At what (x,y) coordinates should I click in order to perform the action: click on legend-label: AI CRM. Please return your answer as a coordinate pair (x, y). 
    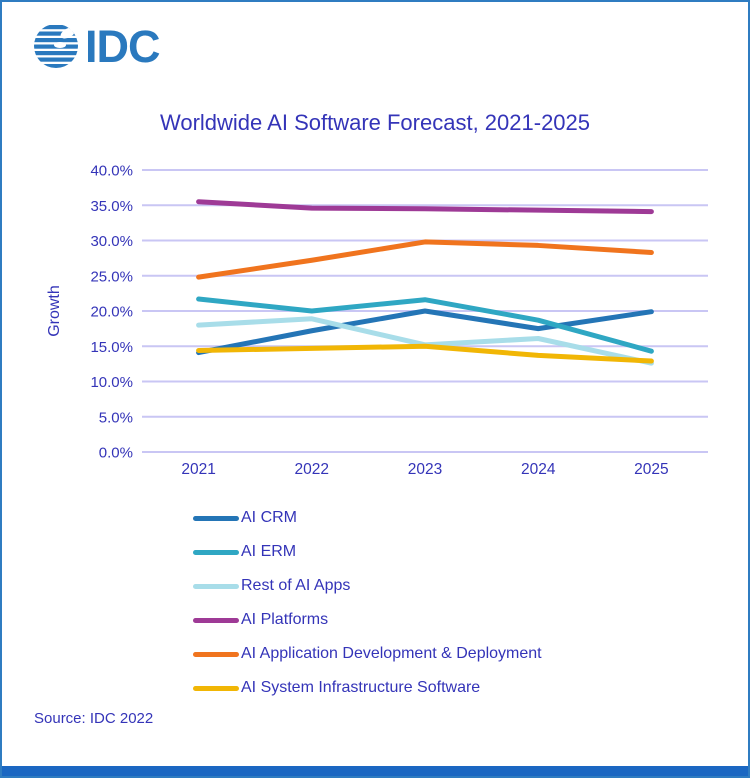
    Looking at the image, I should click on (269, 517).